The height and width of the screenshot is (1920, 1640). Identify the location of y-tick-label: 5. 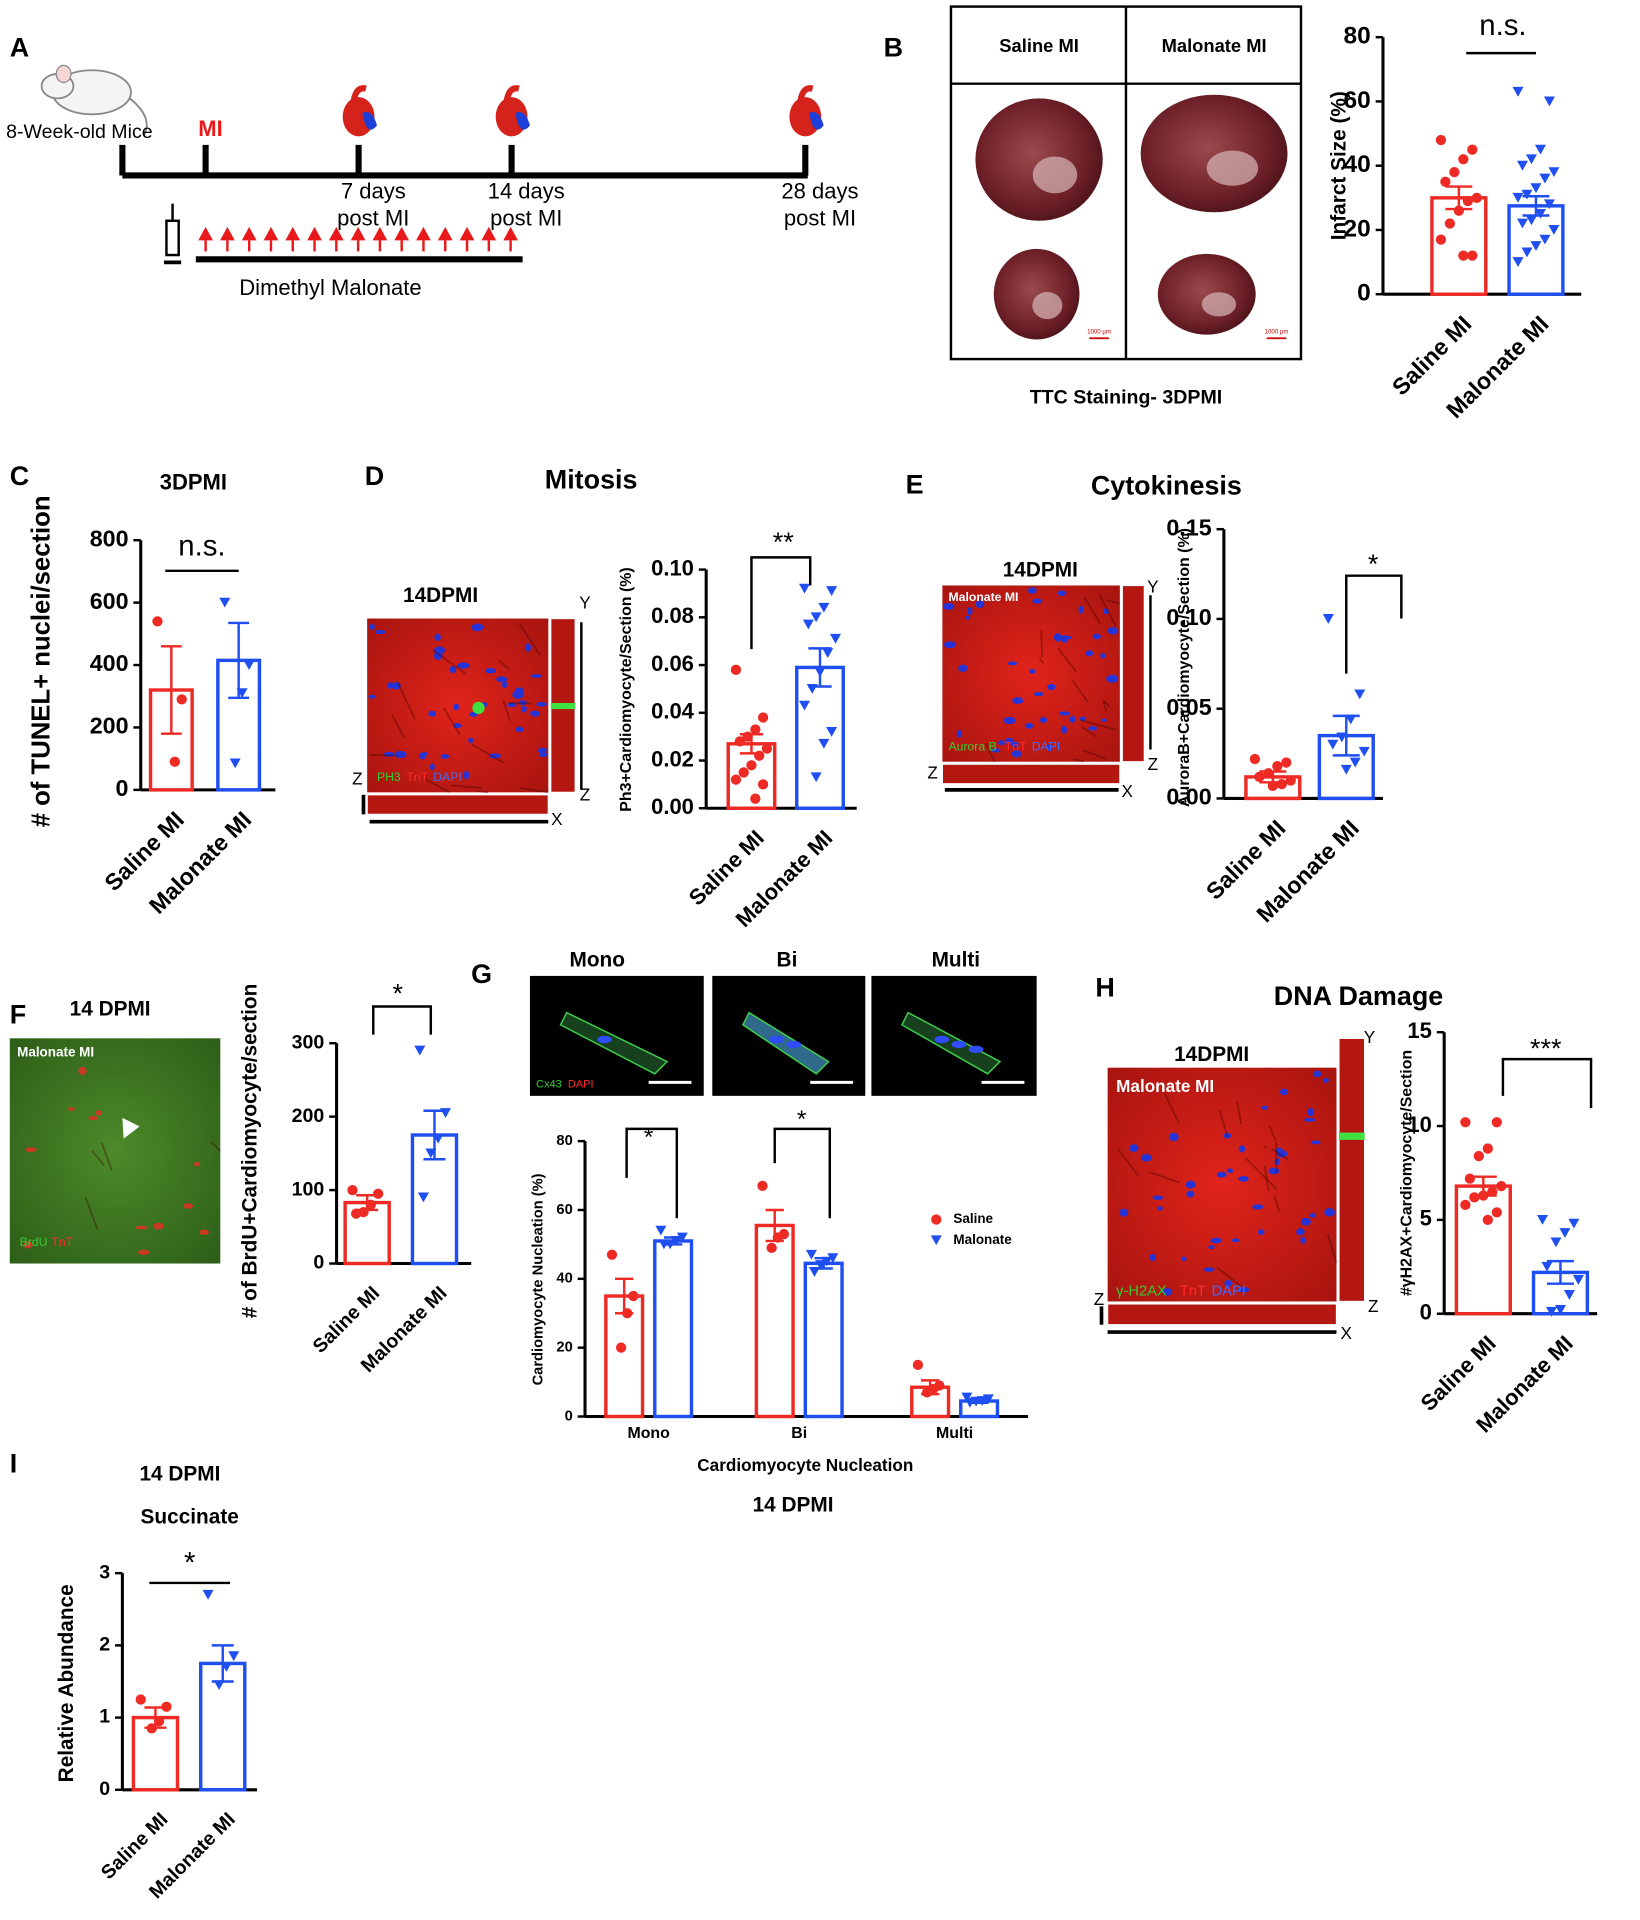
(1426, 1218).